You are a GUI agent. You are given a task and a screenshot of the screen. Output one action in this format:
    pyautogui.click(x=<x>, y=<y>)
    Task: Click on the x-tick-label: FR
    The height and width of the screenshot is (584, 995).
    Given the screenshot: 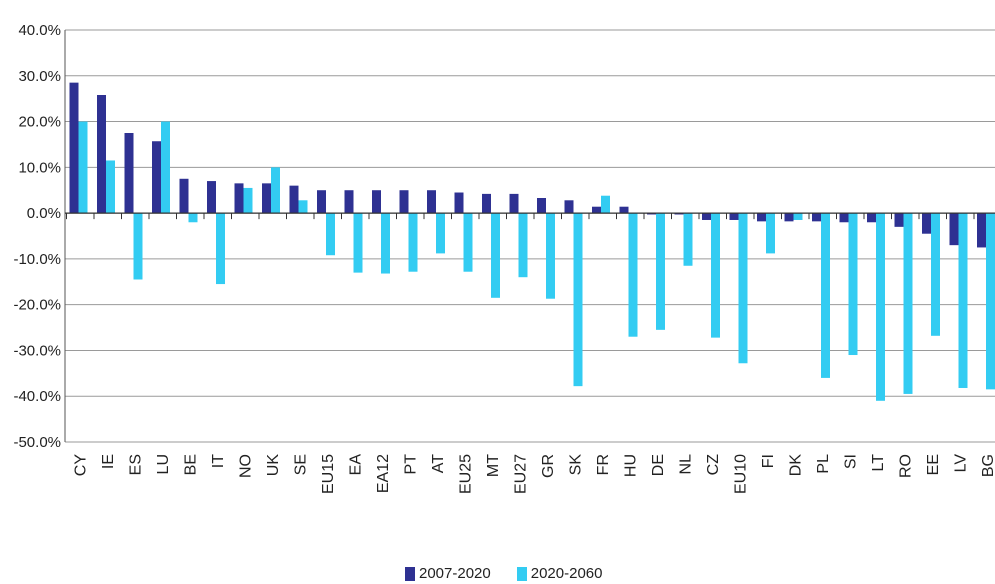 What is the action you would take?
    pyautogui.click(x=603, y=464)
    